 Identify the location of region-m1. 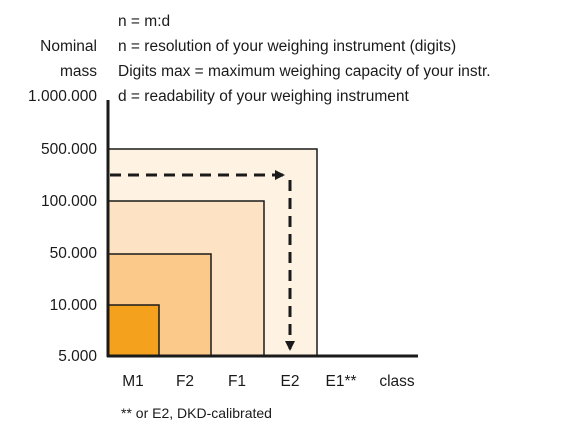
(133, 330).